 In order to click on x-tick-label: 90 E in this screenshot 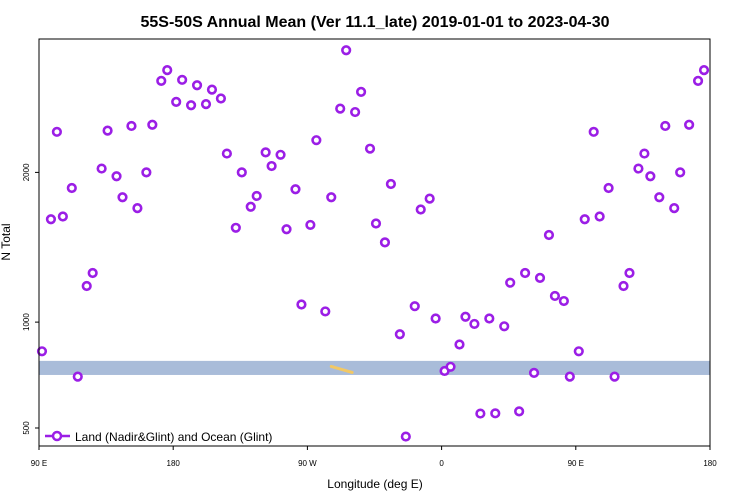, I will do `click(39, 463)`.